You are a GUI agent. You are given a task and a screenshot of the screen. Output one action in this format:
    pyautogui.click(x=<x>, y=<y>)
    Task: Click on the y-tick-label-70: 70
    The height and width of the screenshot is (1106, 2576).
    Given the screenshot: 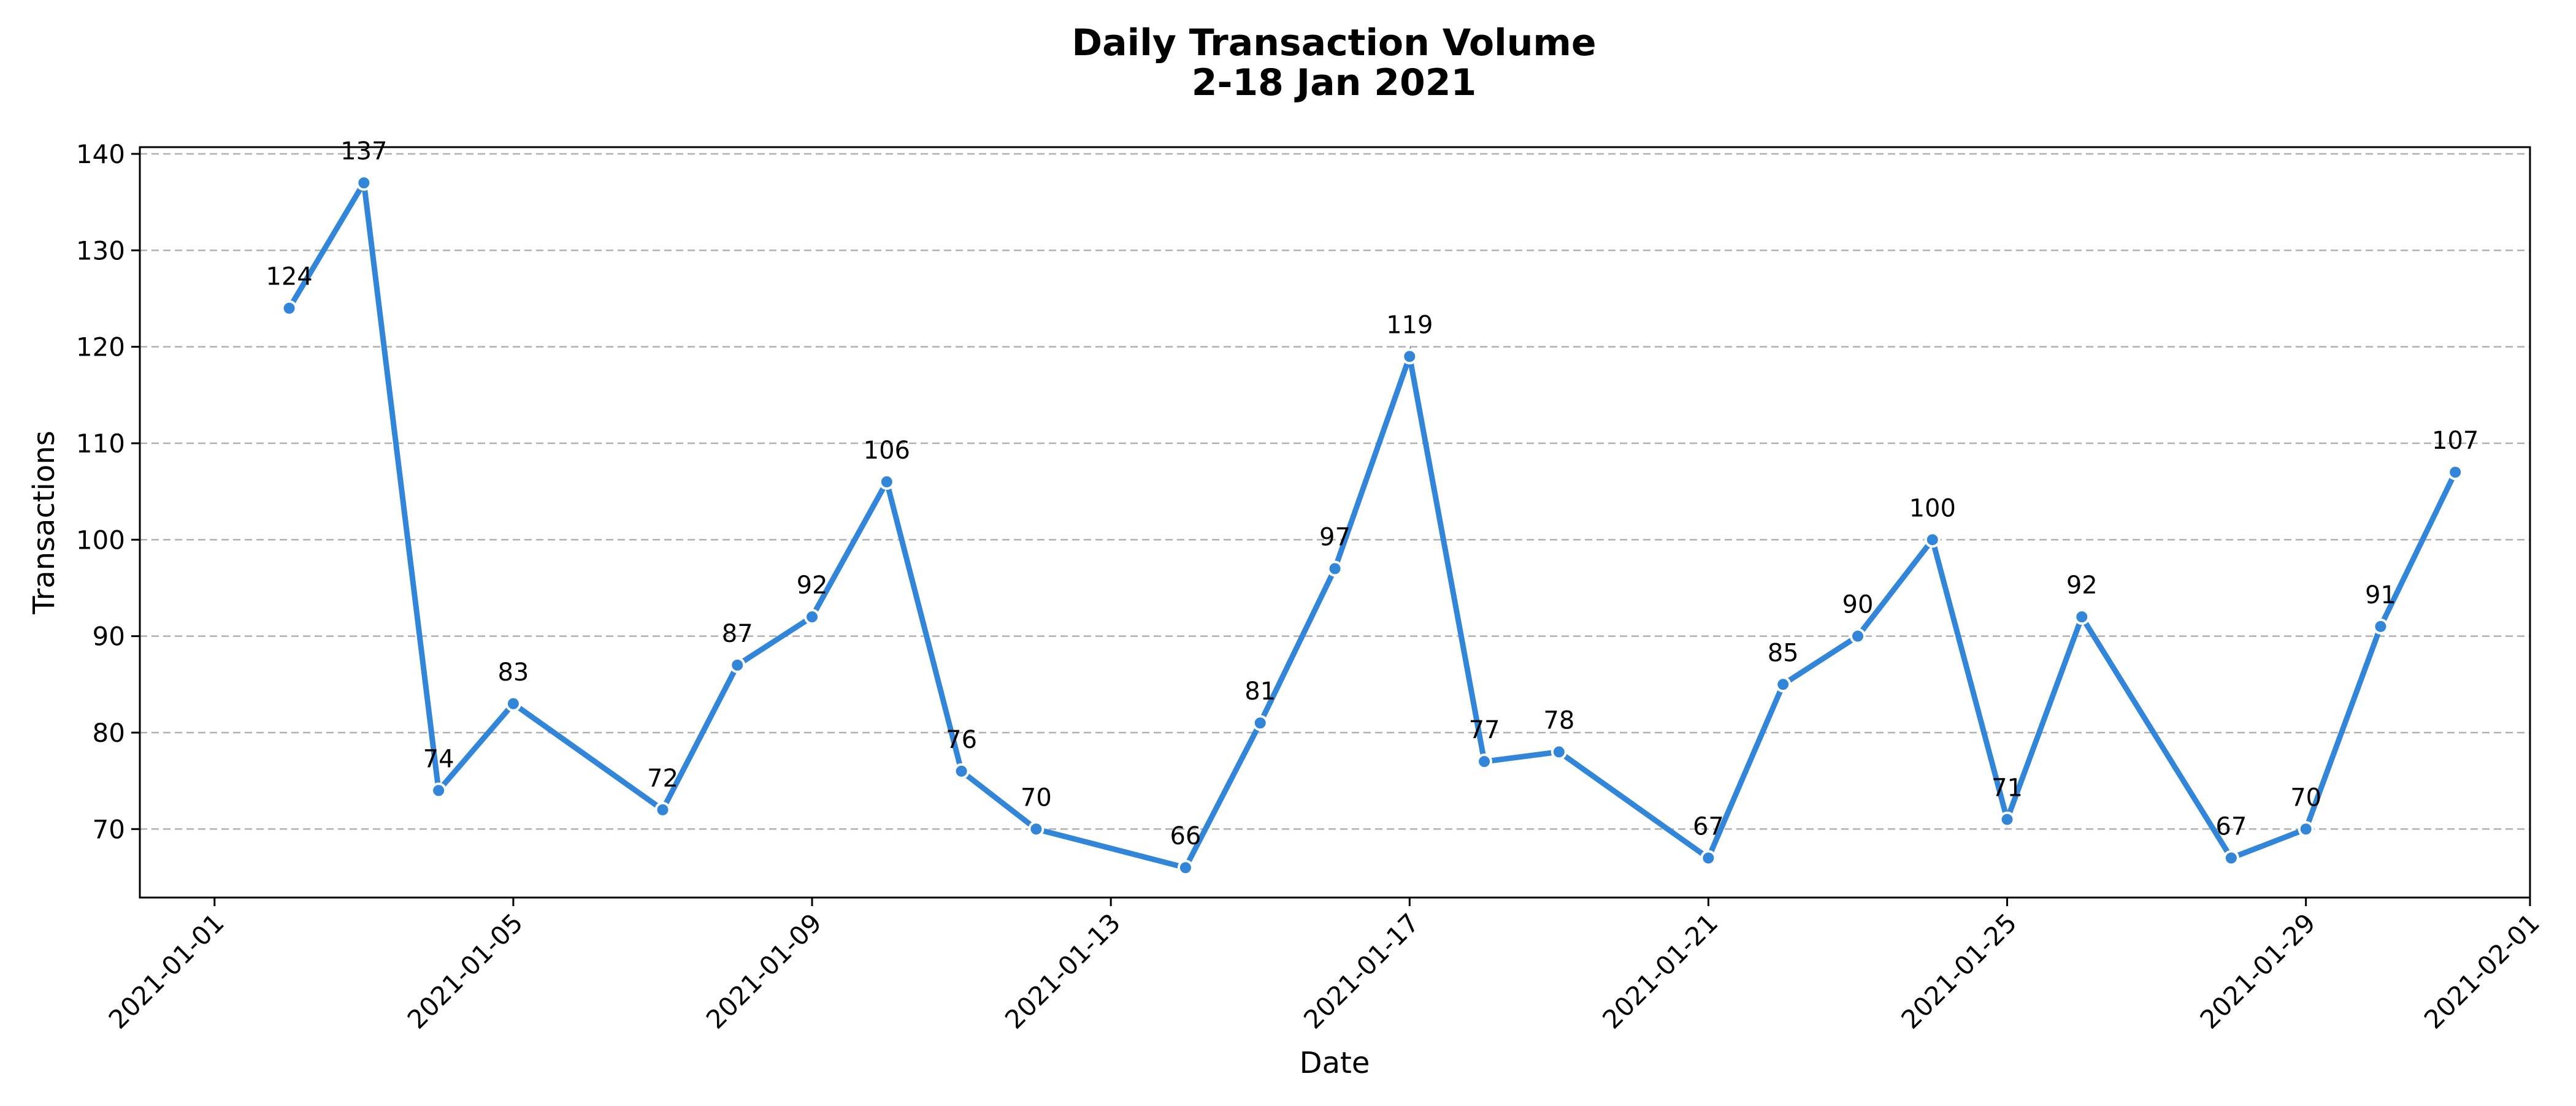 What is the action you would take?
    pyautogui.click(x=109, y=829)
    